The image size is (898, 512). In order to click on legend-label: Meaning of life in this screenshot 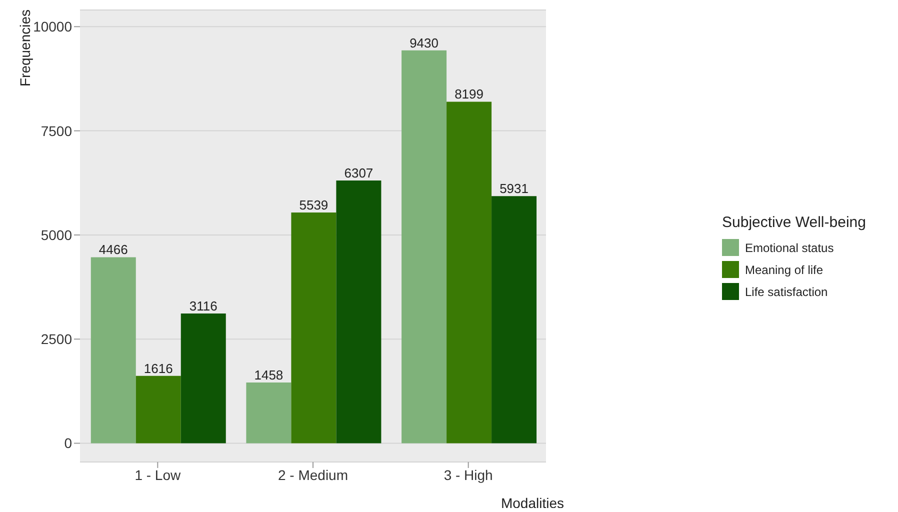, I will do `click(784, 269)`.